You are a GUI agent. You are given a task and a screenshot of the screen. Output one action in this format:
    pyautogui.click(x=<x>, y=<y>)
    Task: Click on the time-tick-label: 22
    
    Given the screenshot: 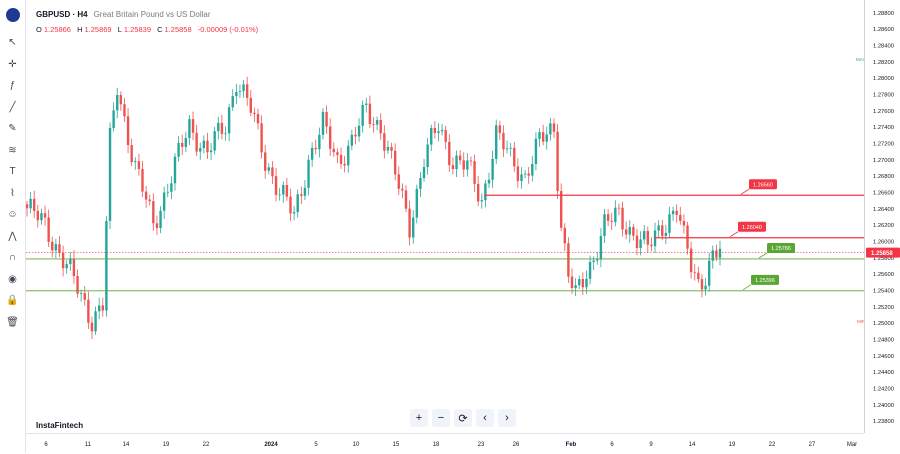 What is the action you would take?
    pyautogui.click(x=772, y=445)
    